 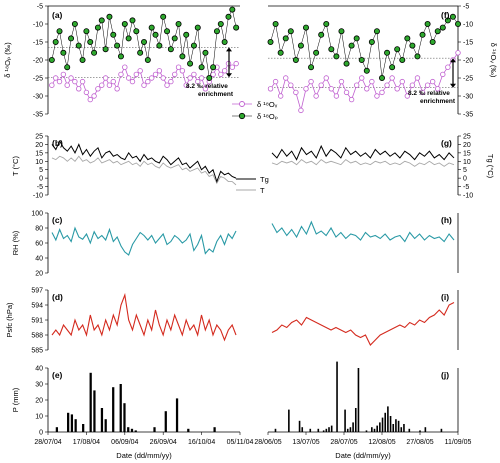 I want to click on psfc-line-2004, so click(x=144, y=317).